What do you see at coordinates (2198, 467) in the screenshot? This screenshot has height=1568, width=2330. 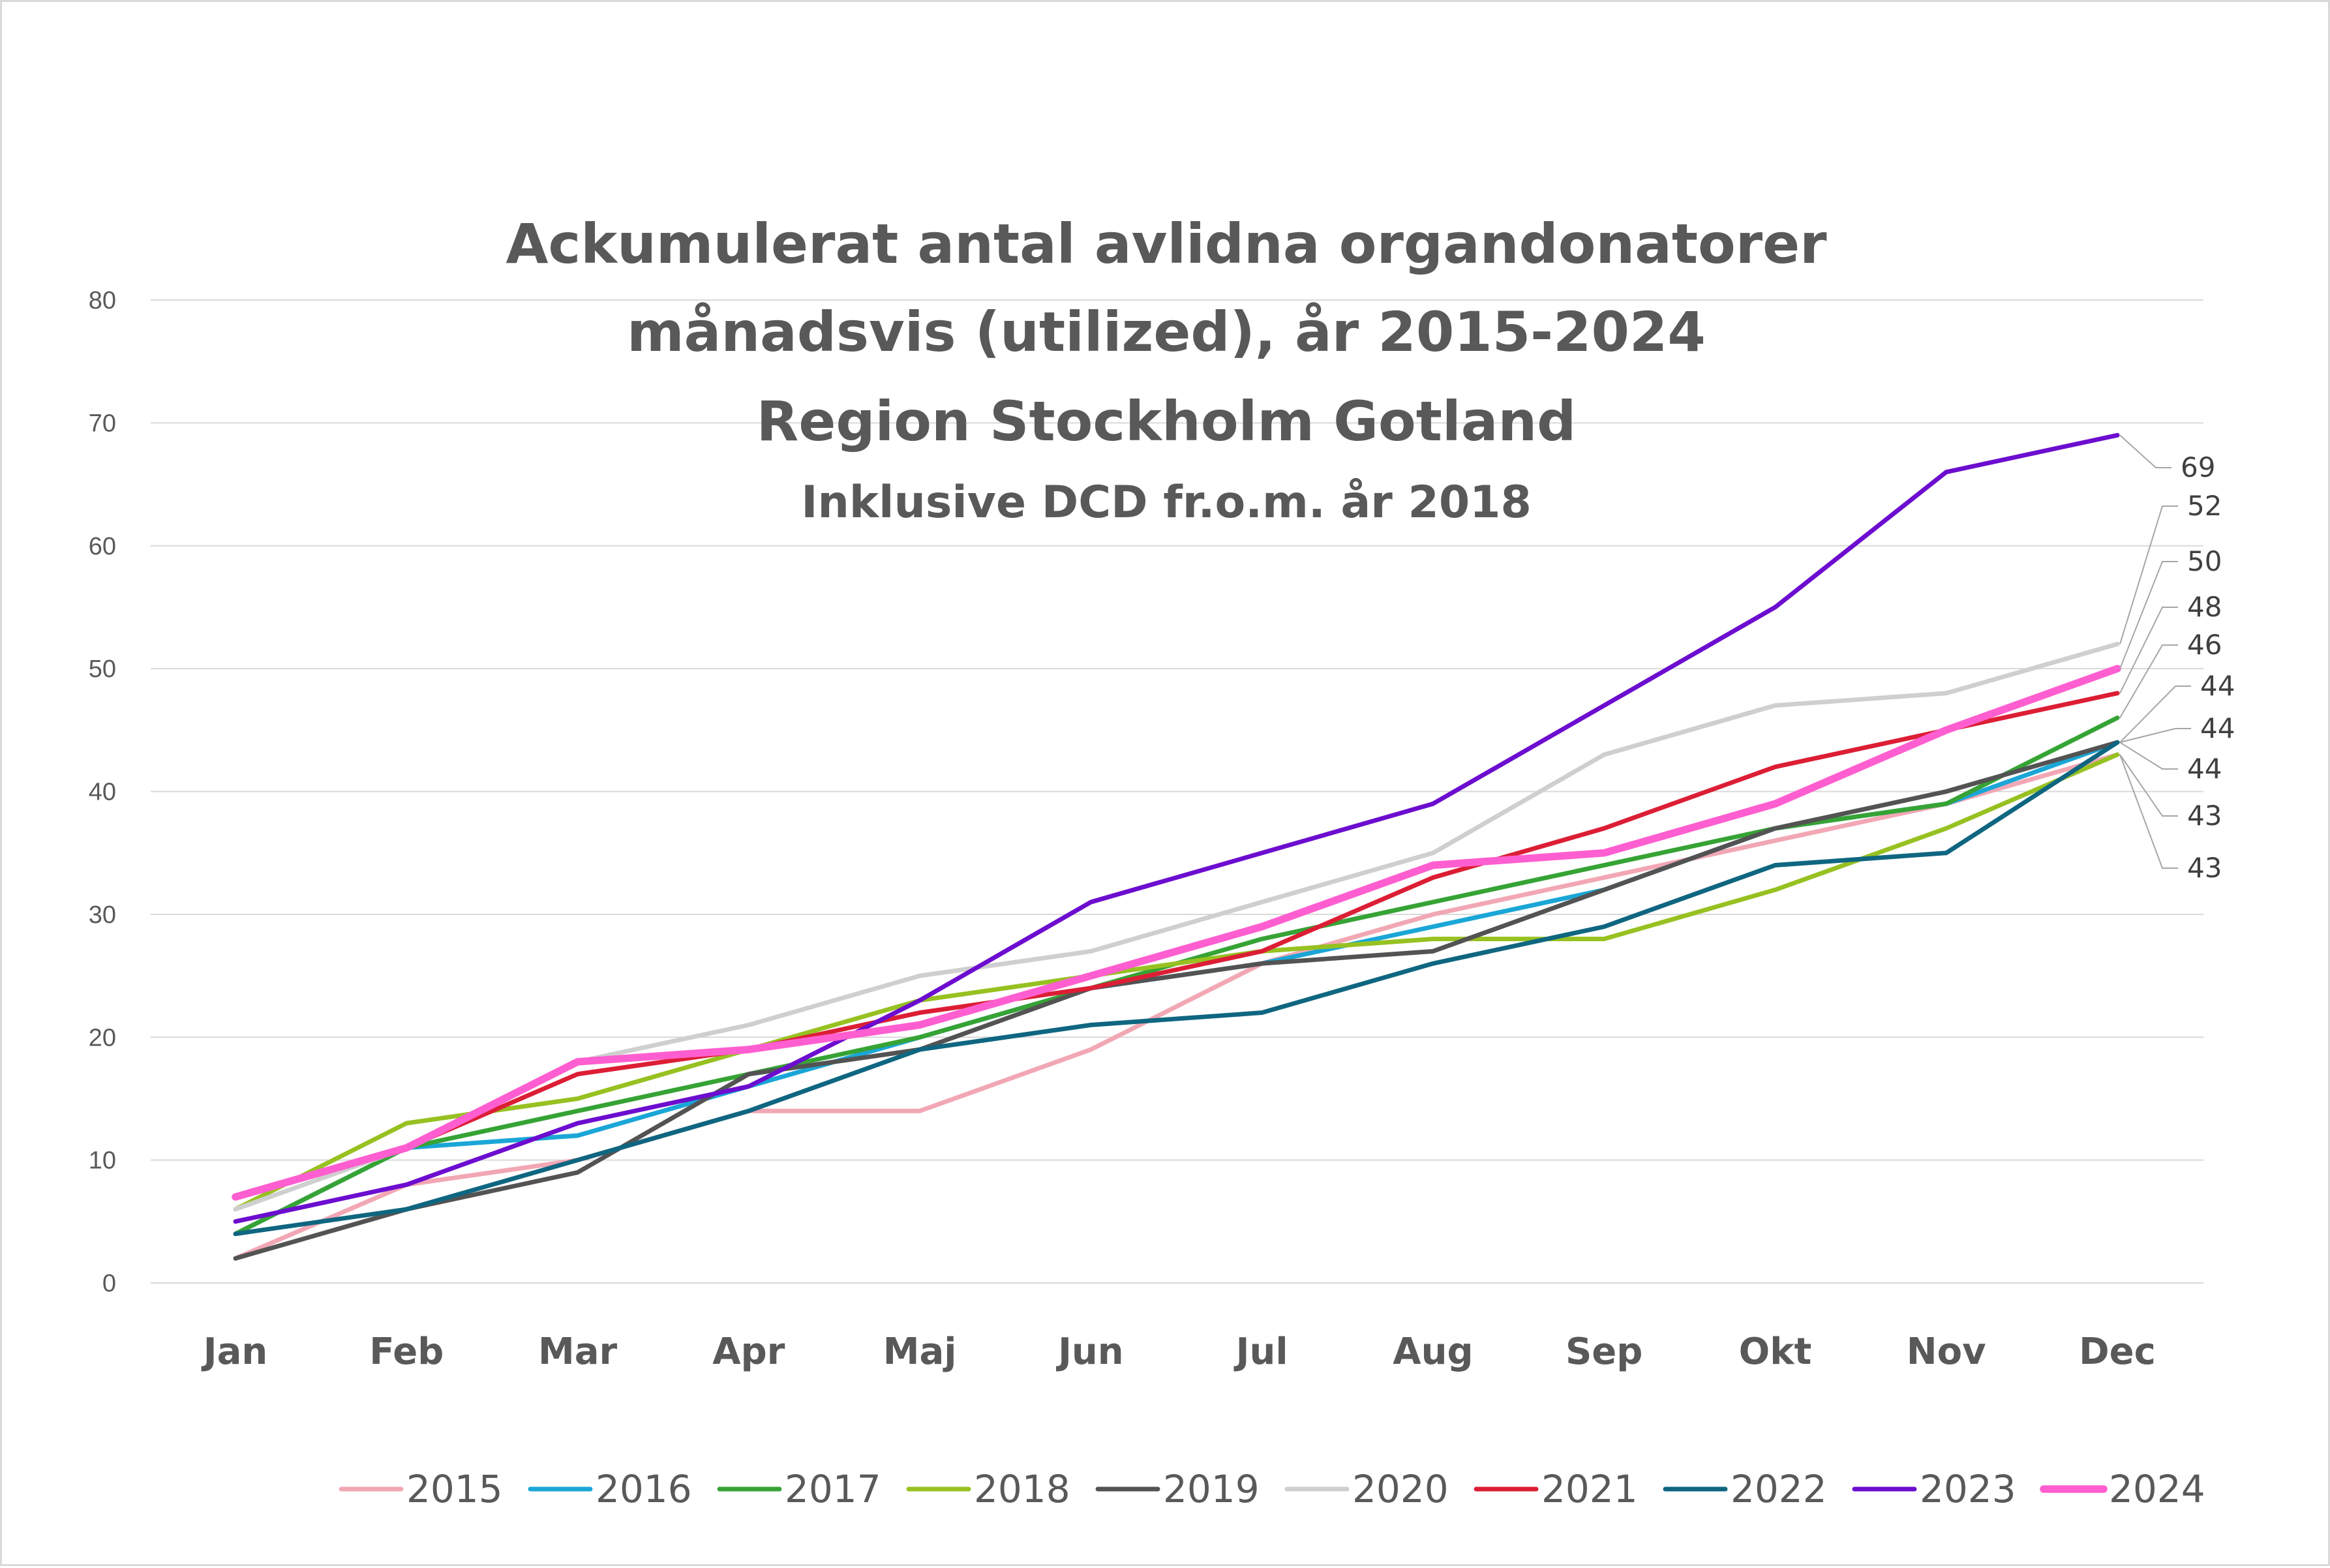 I see `end-label: 69` at bounding box center [2198, 467].